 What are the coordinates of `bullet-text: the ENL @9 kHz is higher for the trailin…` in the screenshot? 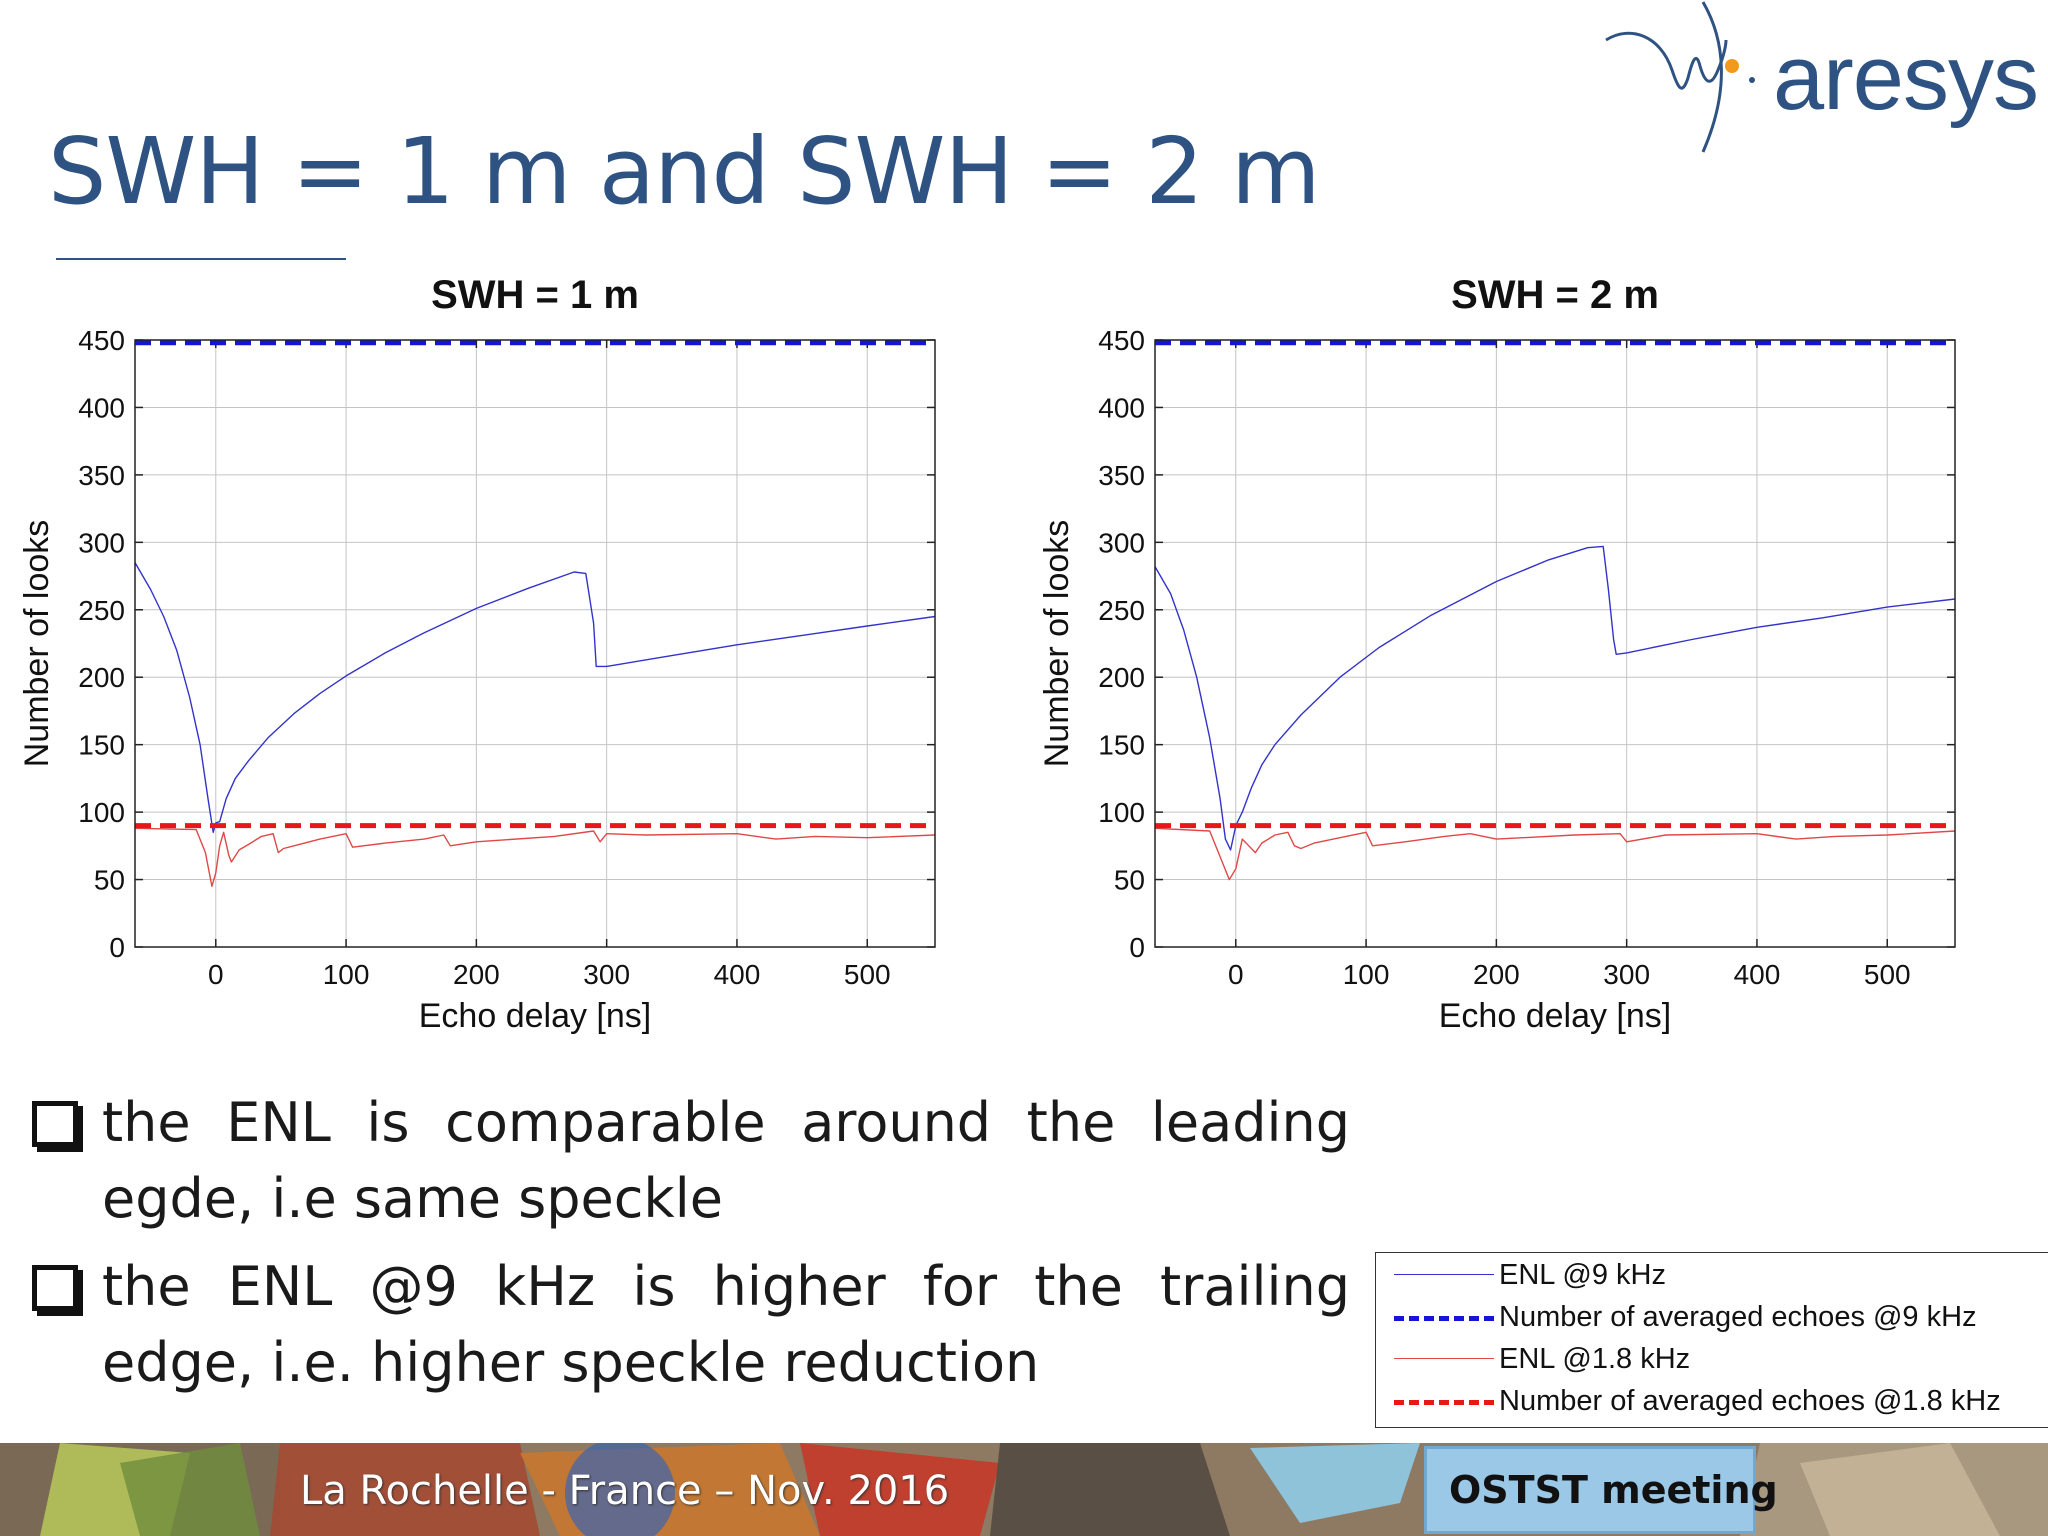 It's located at (726, 1324).